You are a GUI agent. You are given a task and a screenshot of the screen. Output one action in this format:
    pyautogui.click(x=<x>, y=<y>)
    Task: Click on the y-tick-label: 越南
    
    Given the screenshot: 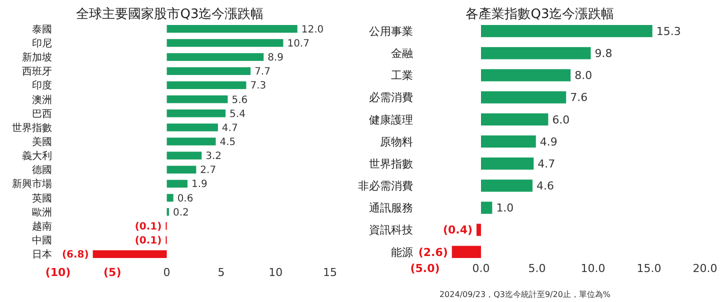 What is the action you would take?
    pyautogui.click(x=42, y=226)
    